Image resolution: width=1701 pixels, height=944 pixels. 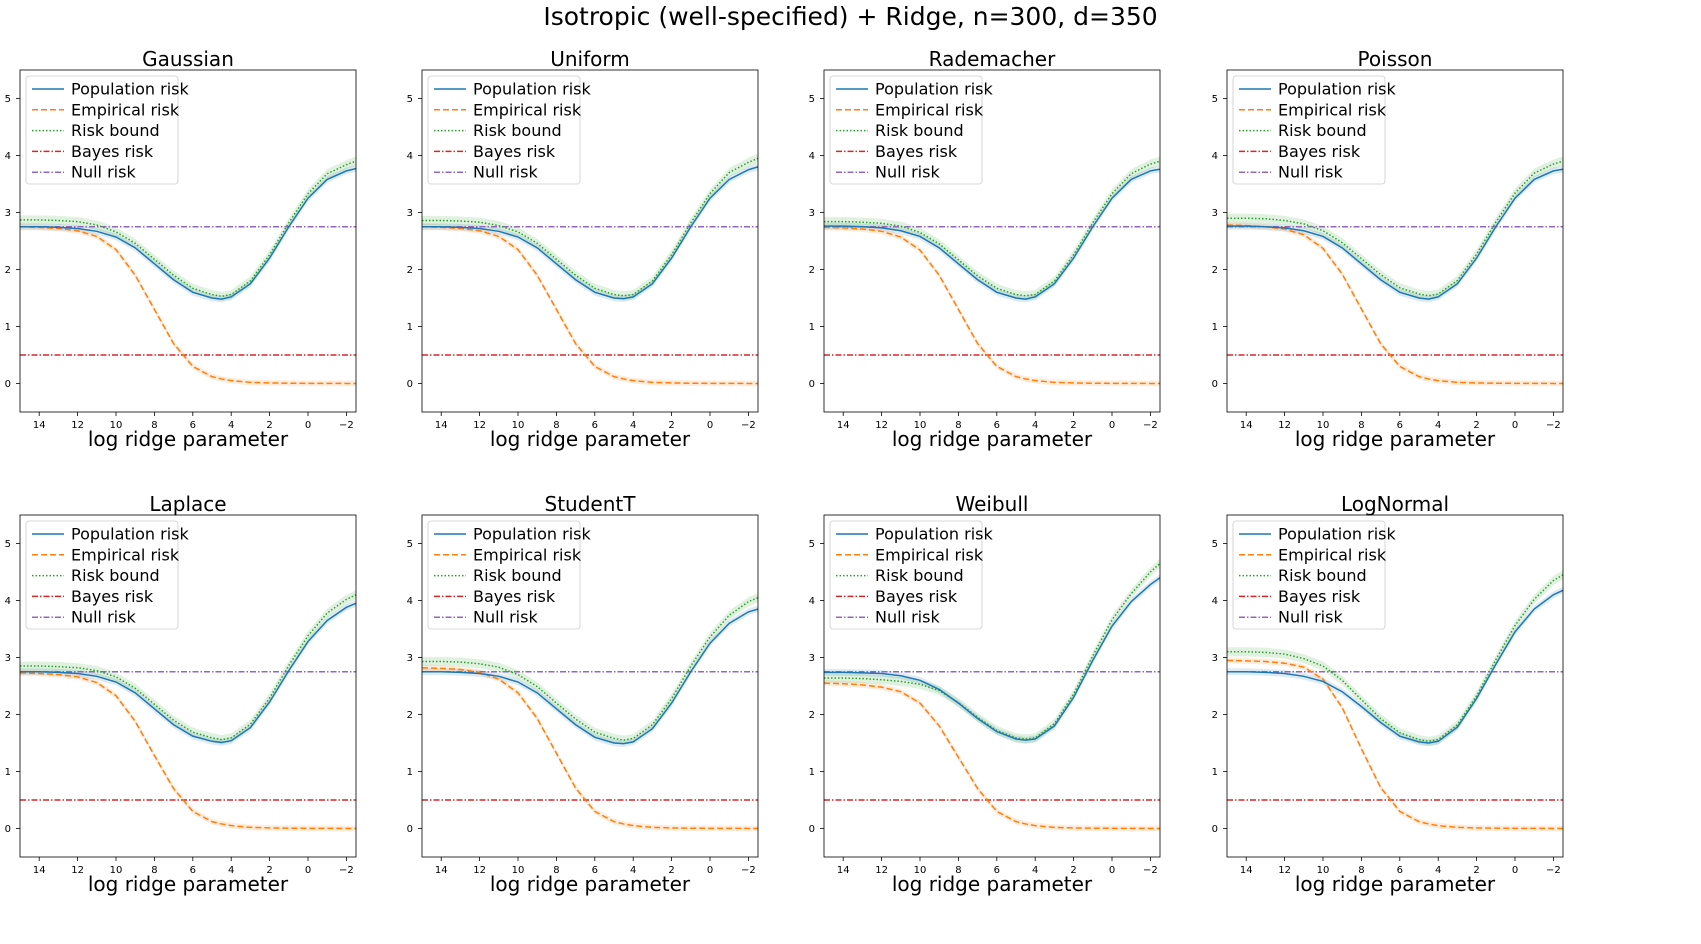 I want to click on legend-label: Population risk, so click(x=934, y=89).